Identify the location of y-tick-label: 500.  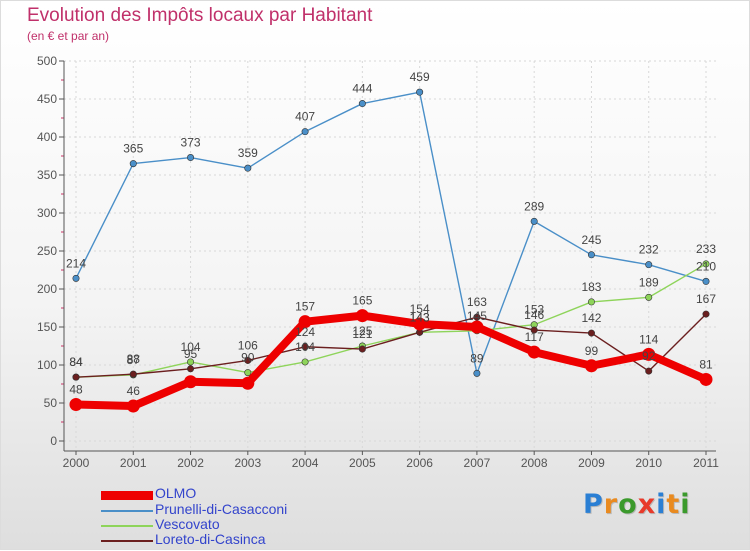
(47, 61).